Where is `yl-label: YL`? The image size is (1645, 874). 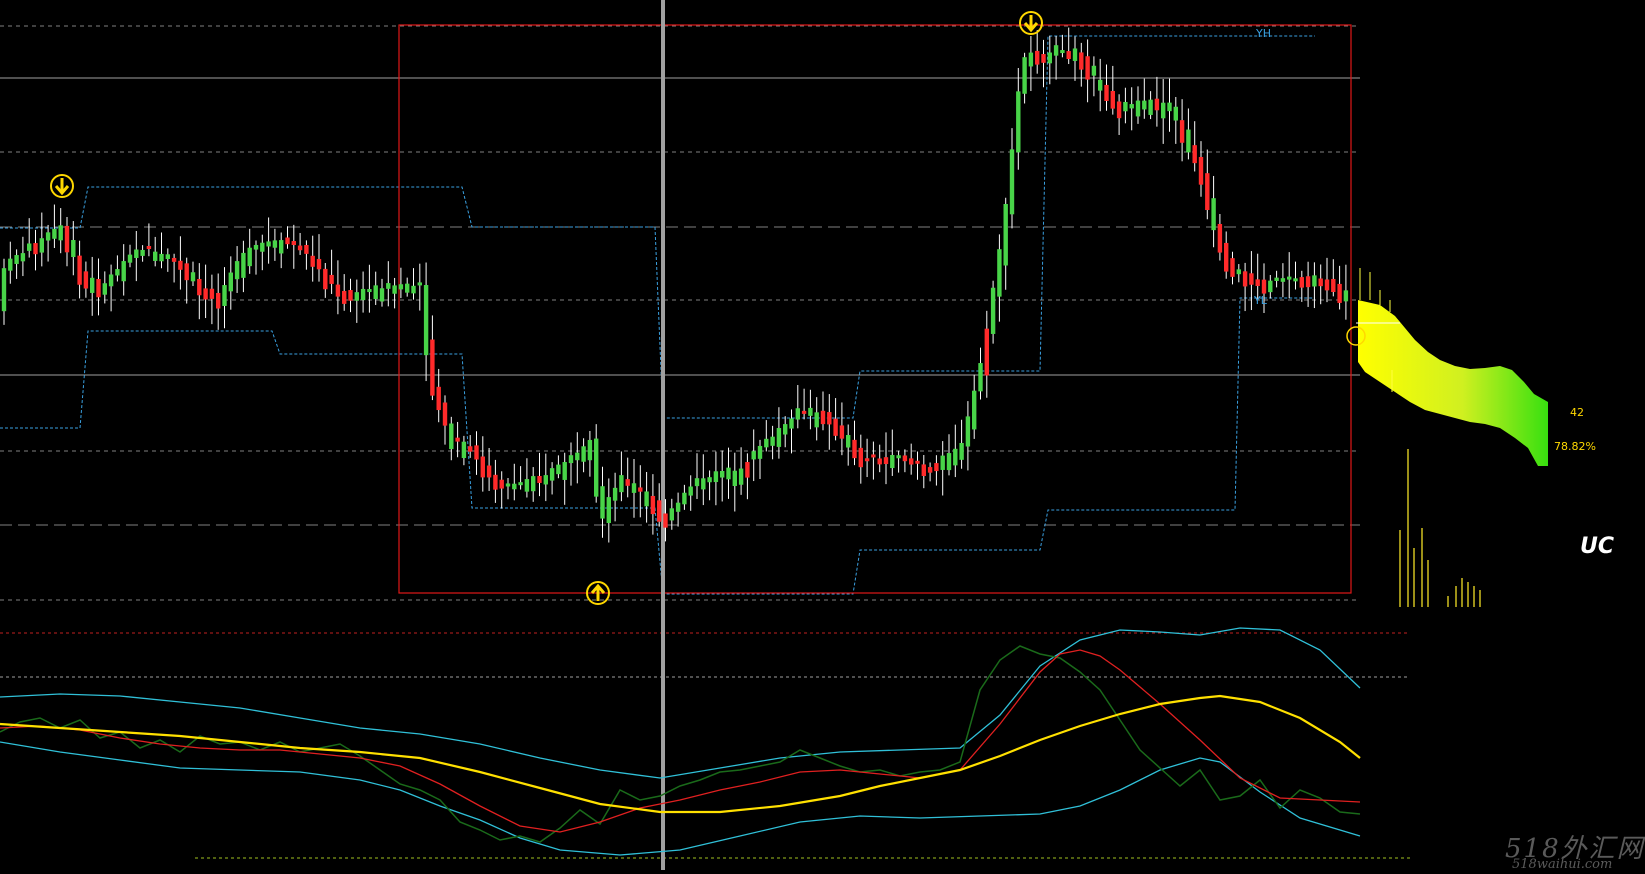
yl-label: YL is located at coordinates (1260, 300).